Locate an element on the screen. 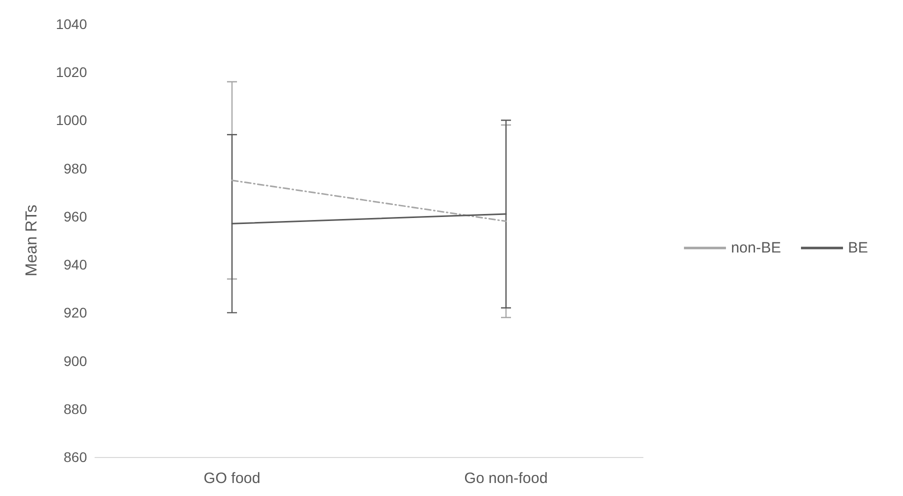 The image size is (903, 496). y-tick-label: 980 is located at coordinates (76, 168).